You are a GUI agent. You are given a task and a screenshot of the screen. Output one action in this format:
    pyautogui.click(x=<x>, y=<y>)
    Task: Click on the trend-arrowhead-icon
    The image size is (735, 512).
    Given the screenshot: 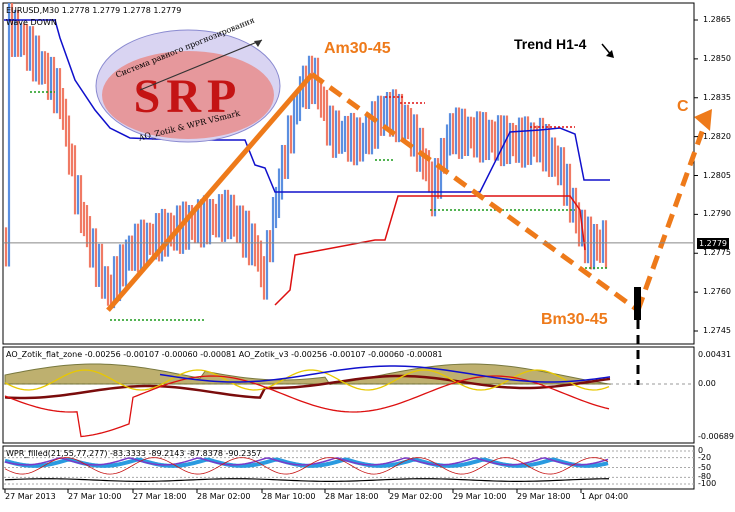 What is the action you would take?
    pyautogui.click(x=610, y=54)
    